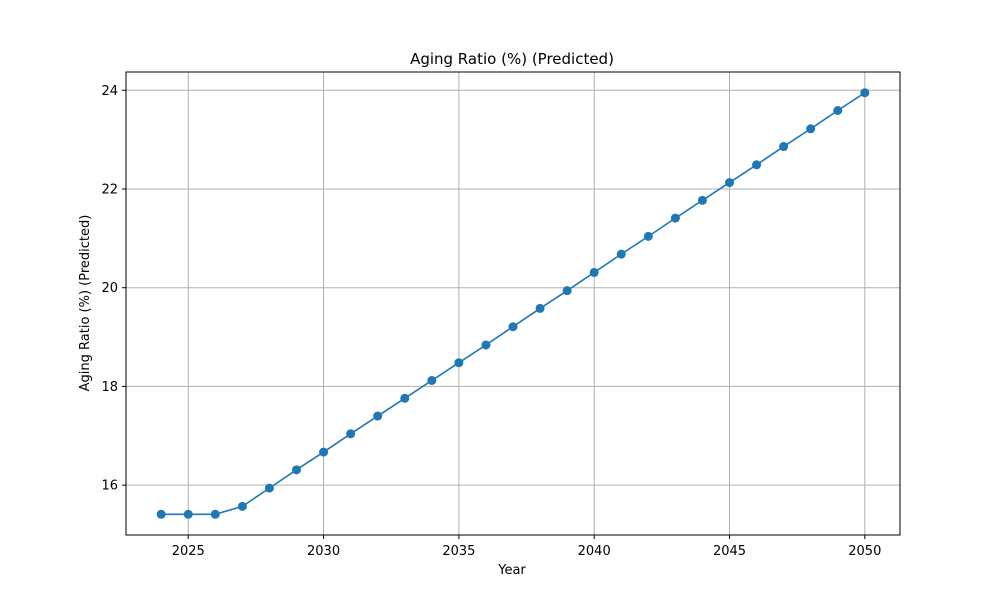  What do you see at coordinates (109, 91) in the screenshot?
I see `y-tick-label: 24` at bounding box center [109, 91].